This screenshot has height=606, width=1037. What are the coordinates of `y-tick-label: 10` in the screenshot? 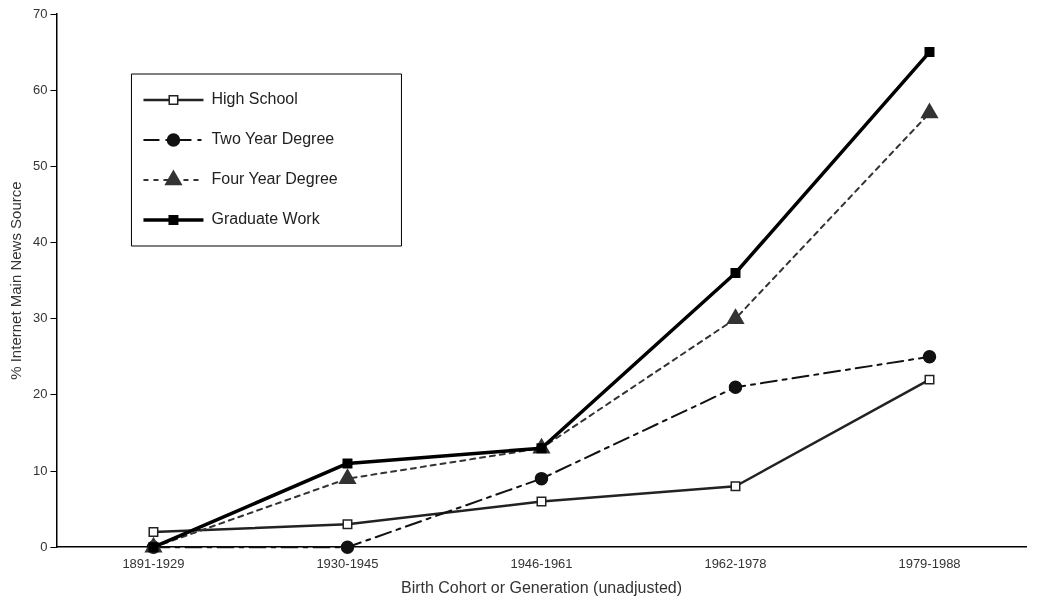 It's located at (40, 470).